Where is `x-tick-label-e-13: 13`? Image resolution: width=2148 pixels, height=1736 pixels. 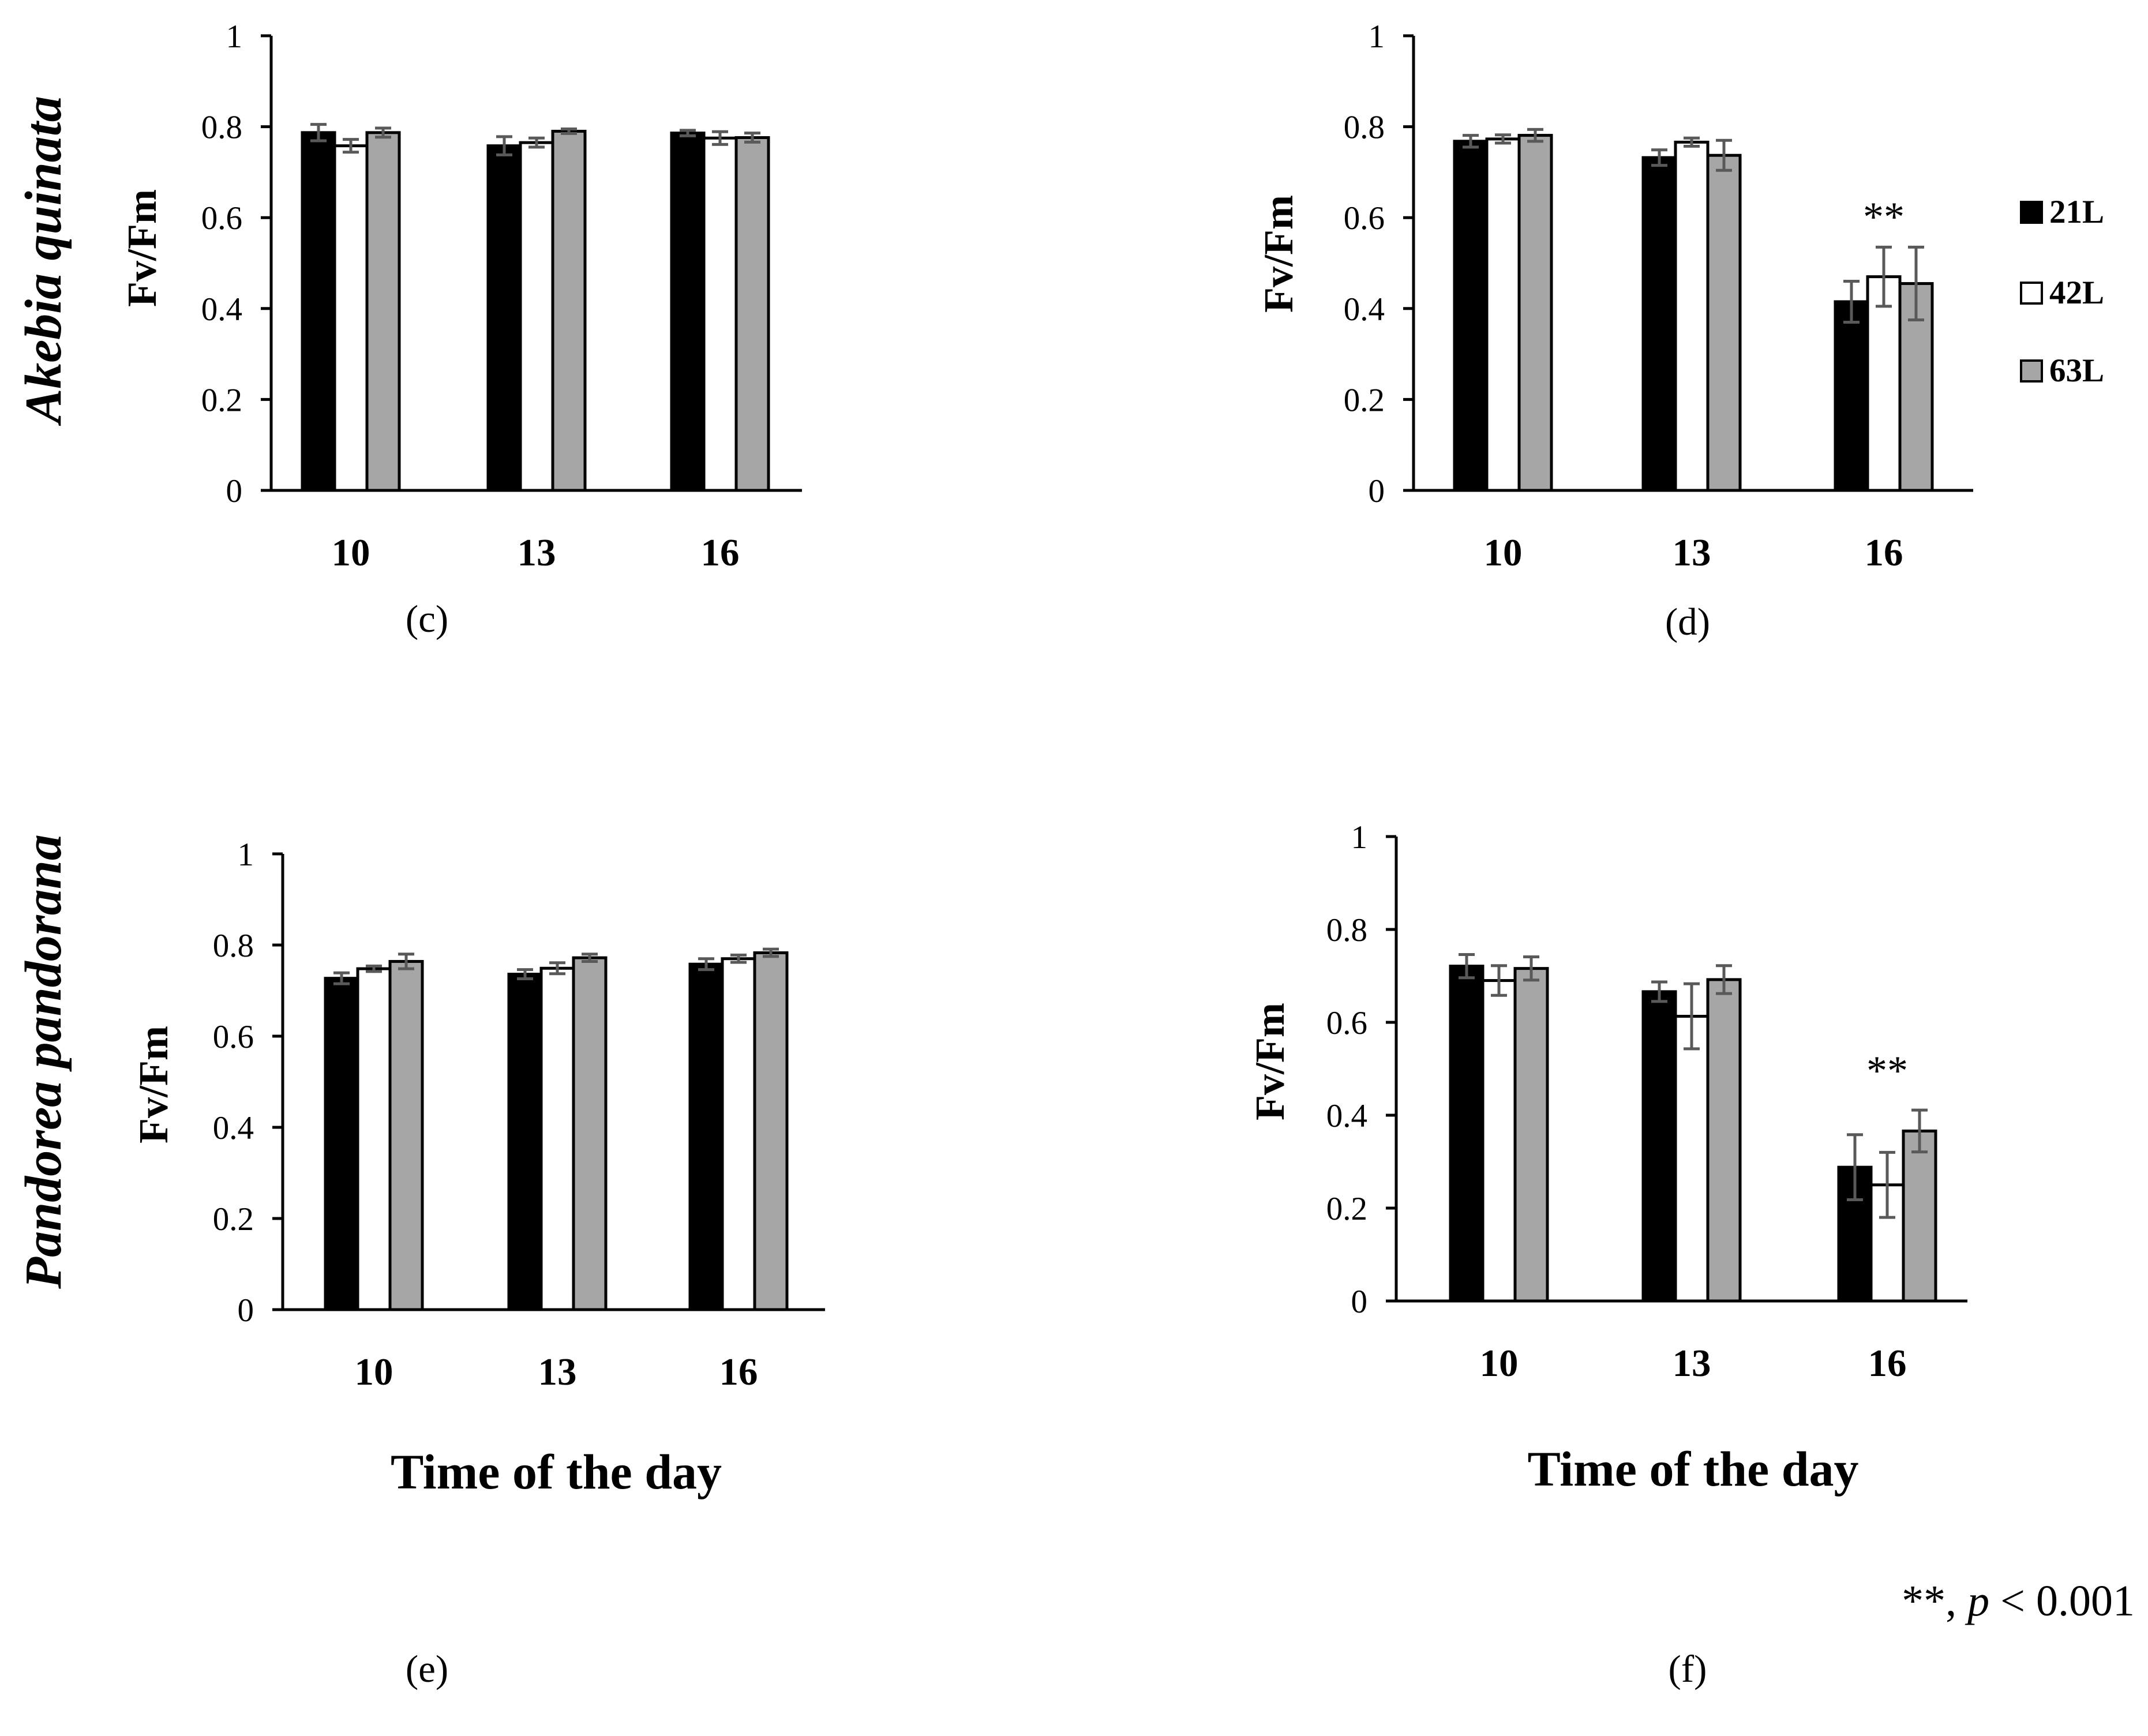
x-tick-label-e-13: 13 is located at coordinates (557, 1372).